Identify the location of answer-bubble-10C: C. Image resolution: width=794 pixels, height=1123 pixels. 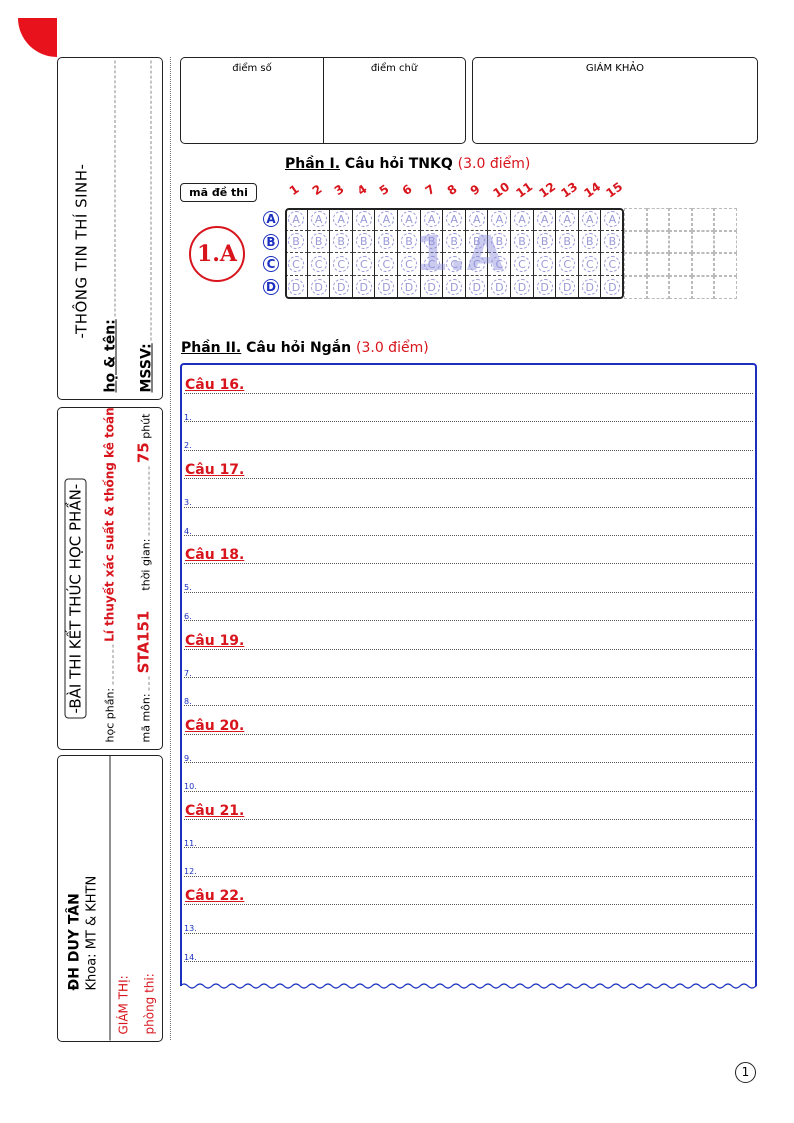
(499, 263).